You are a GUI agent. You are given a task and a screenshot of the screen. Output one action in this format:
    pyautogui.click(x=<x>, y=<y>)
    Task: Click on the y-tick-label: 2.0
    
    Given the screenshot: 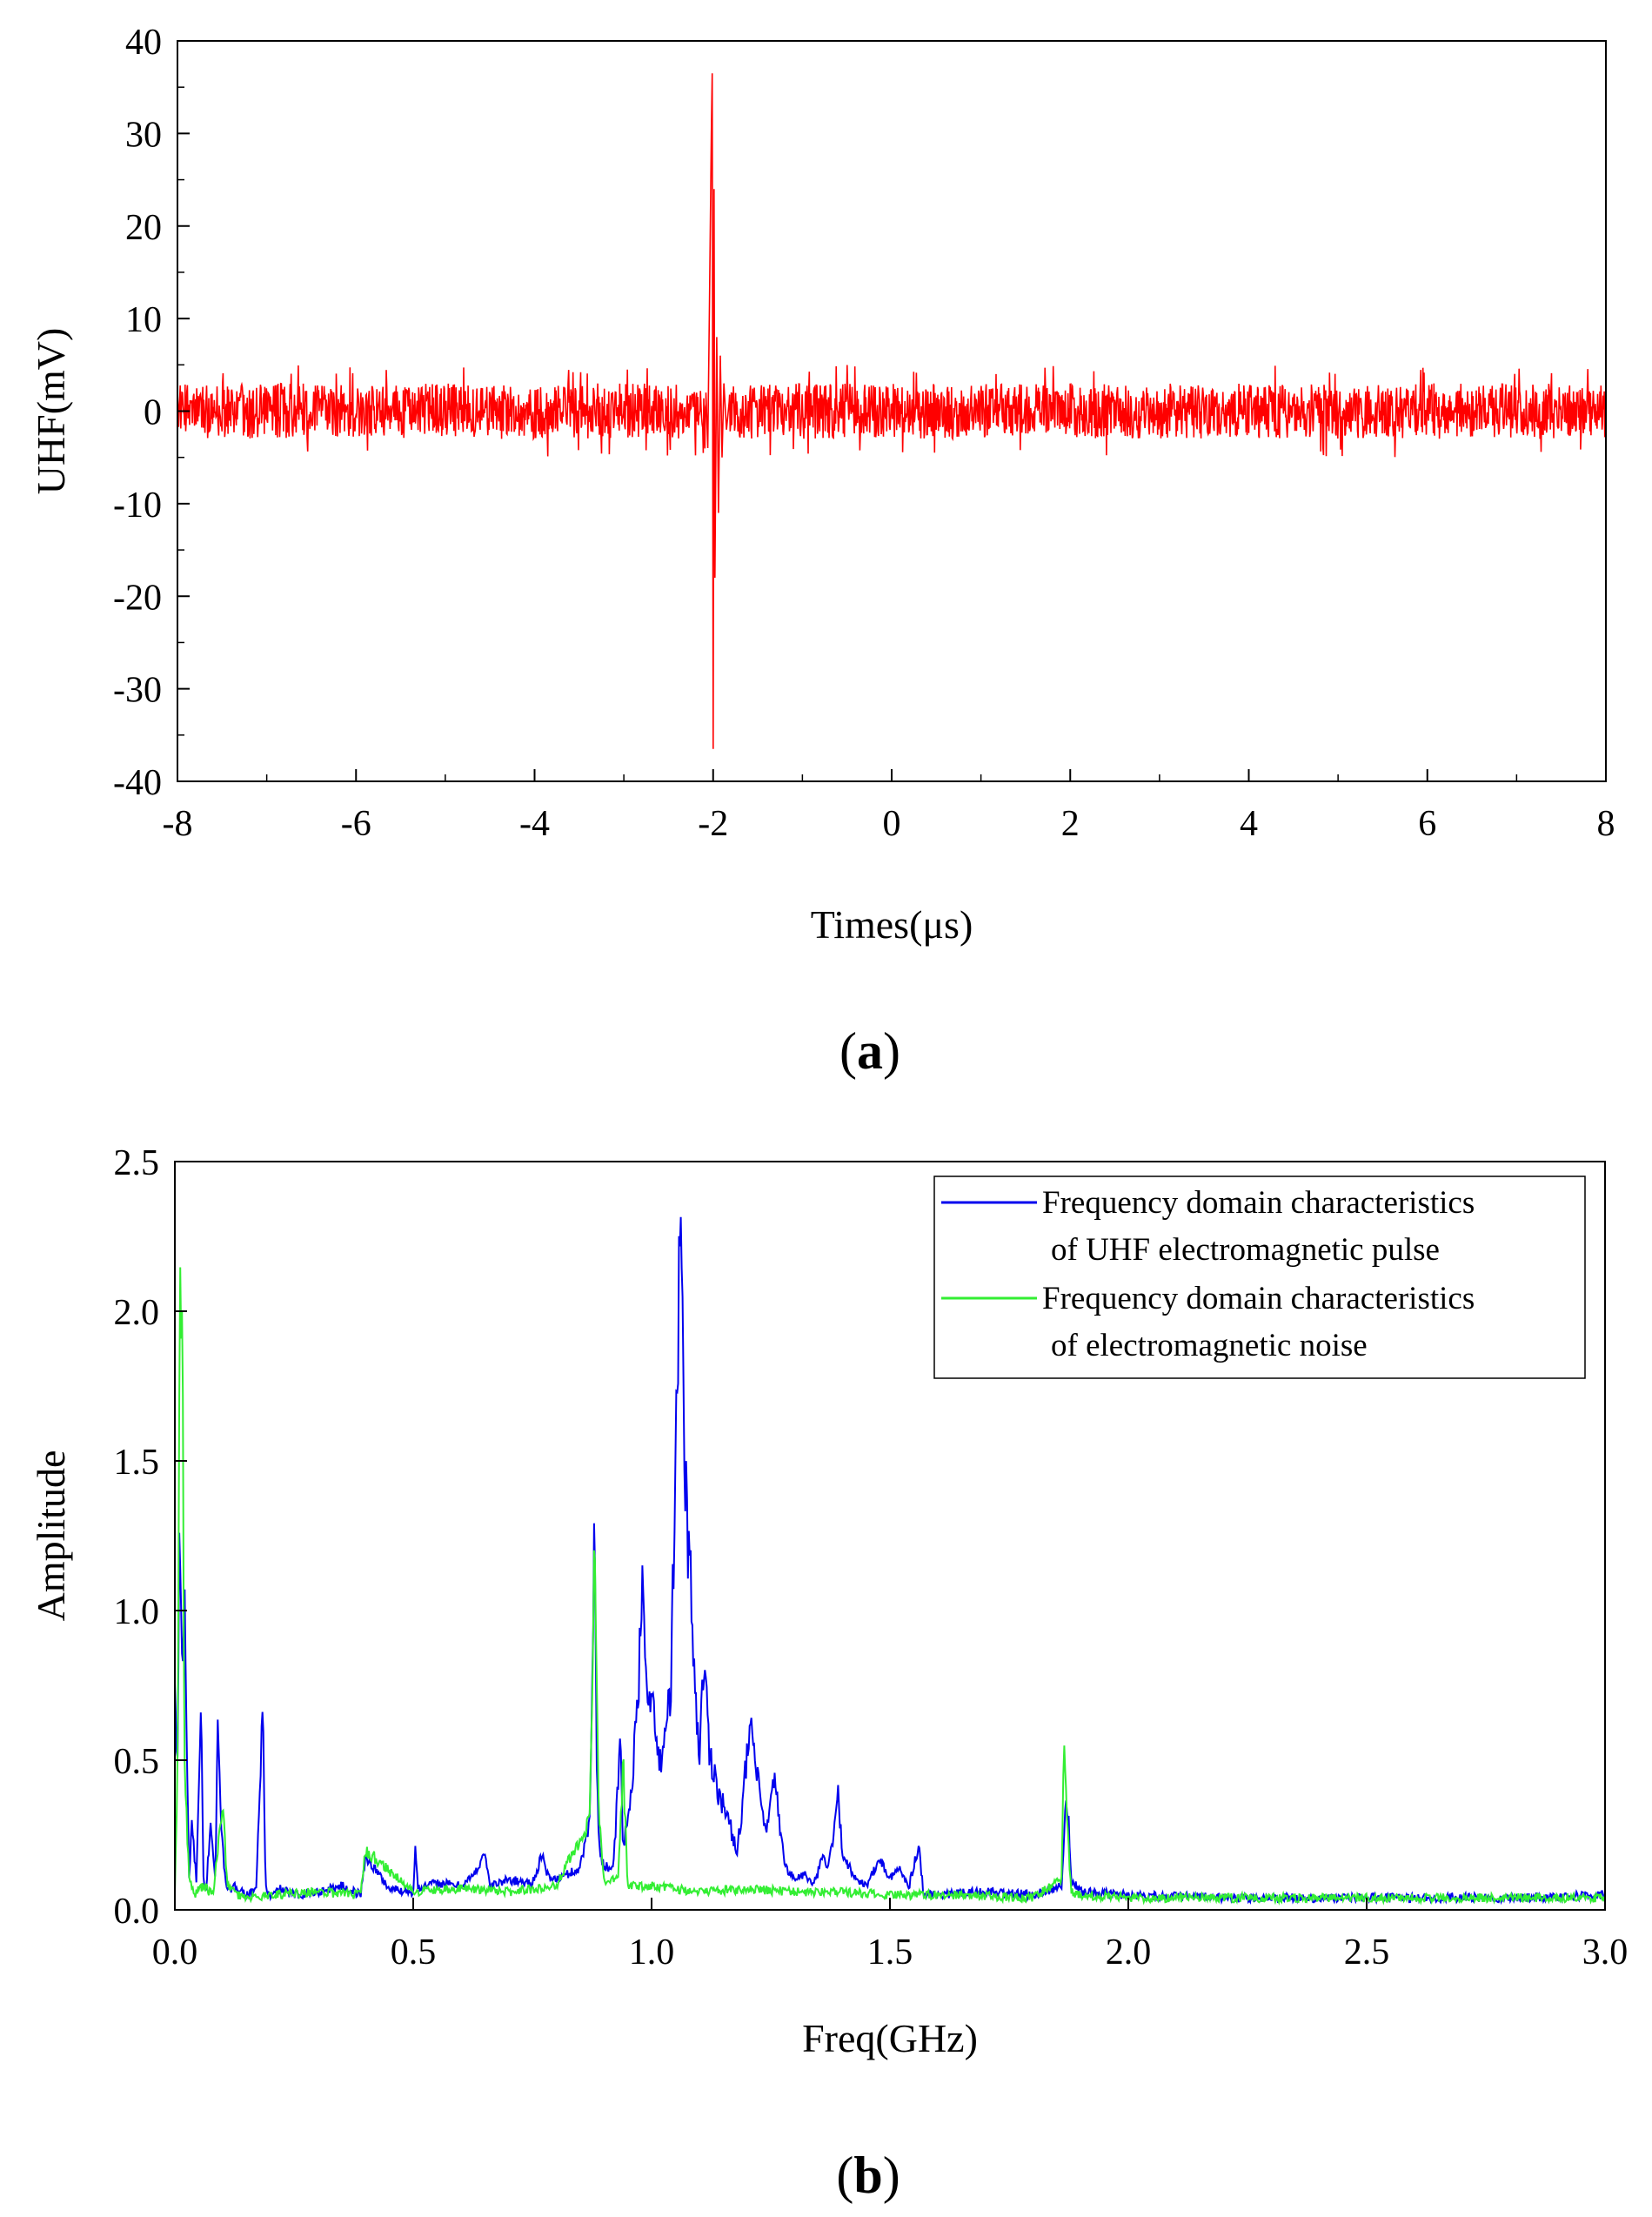 What is the action you would take?
    pyautogui.click(x=137, y=1313)
    